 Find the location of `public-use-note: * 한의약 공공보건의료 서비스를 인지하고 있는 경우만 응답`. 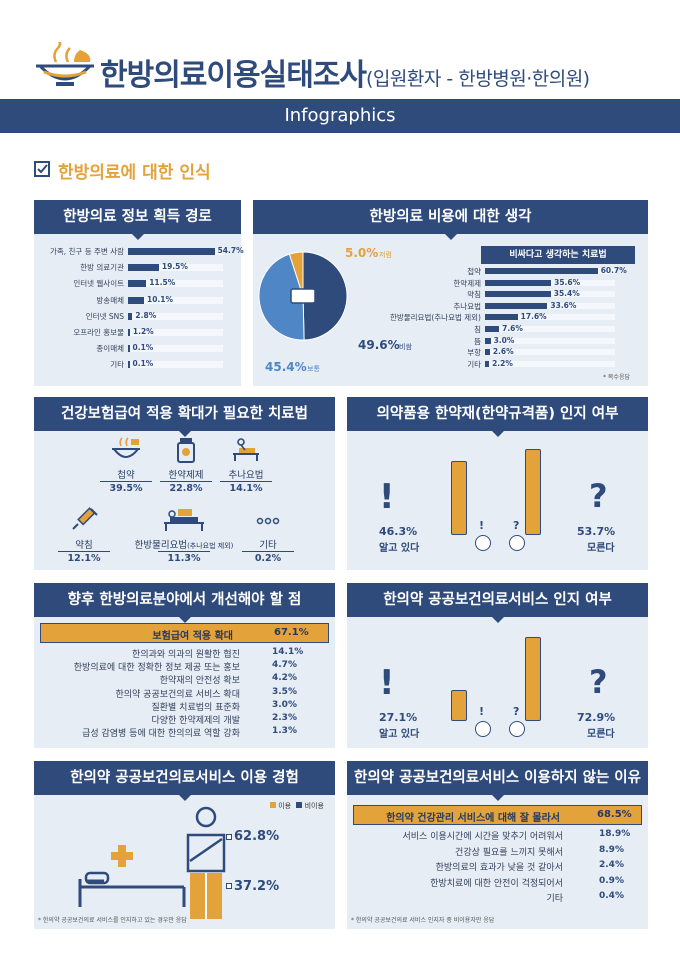

public-use-note: * 한의약 공공보건의료 서비스를 인지하고 있는 경우만 응답 is located at coordinates (112, 920).